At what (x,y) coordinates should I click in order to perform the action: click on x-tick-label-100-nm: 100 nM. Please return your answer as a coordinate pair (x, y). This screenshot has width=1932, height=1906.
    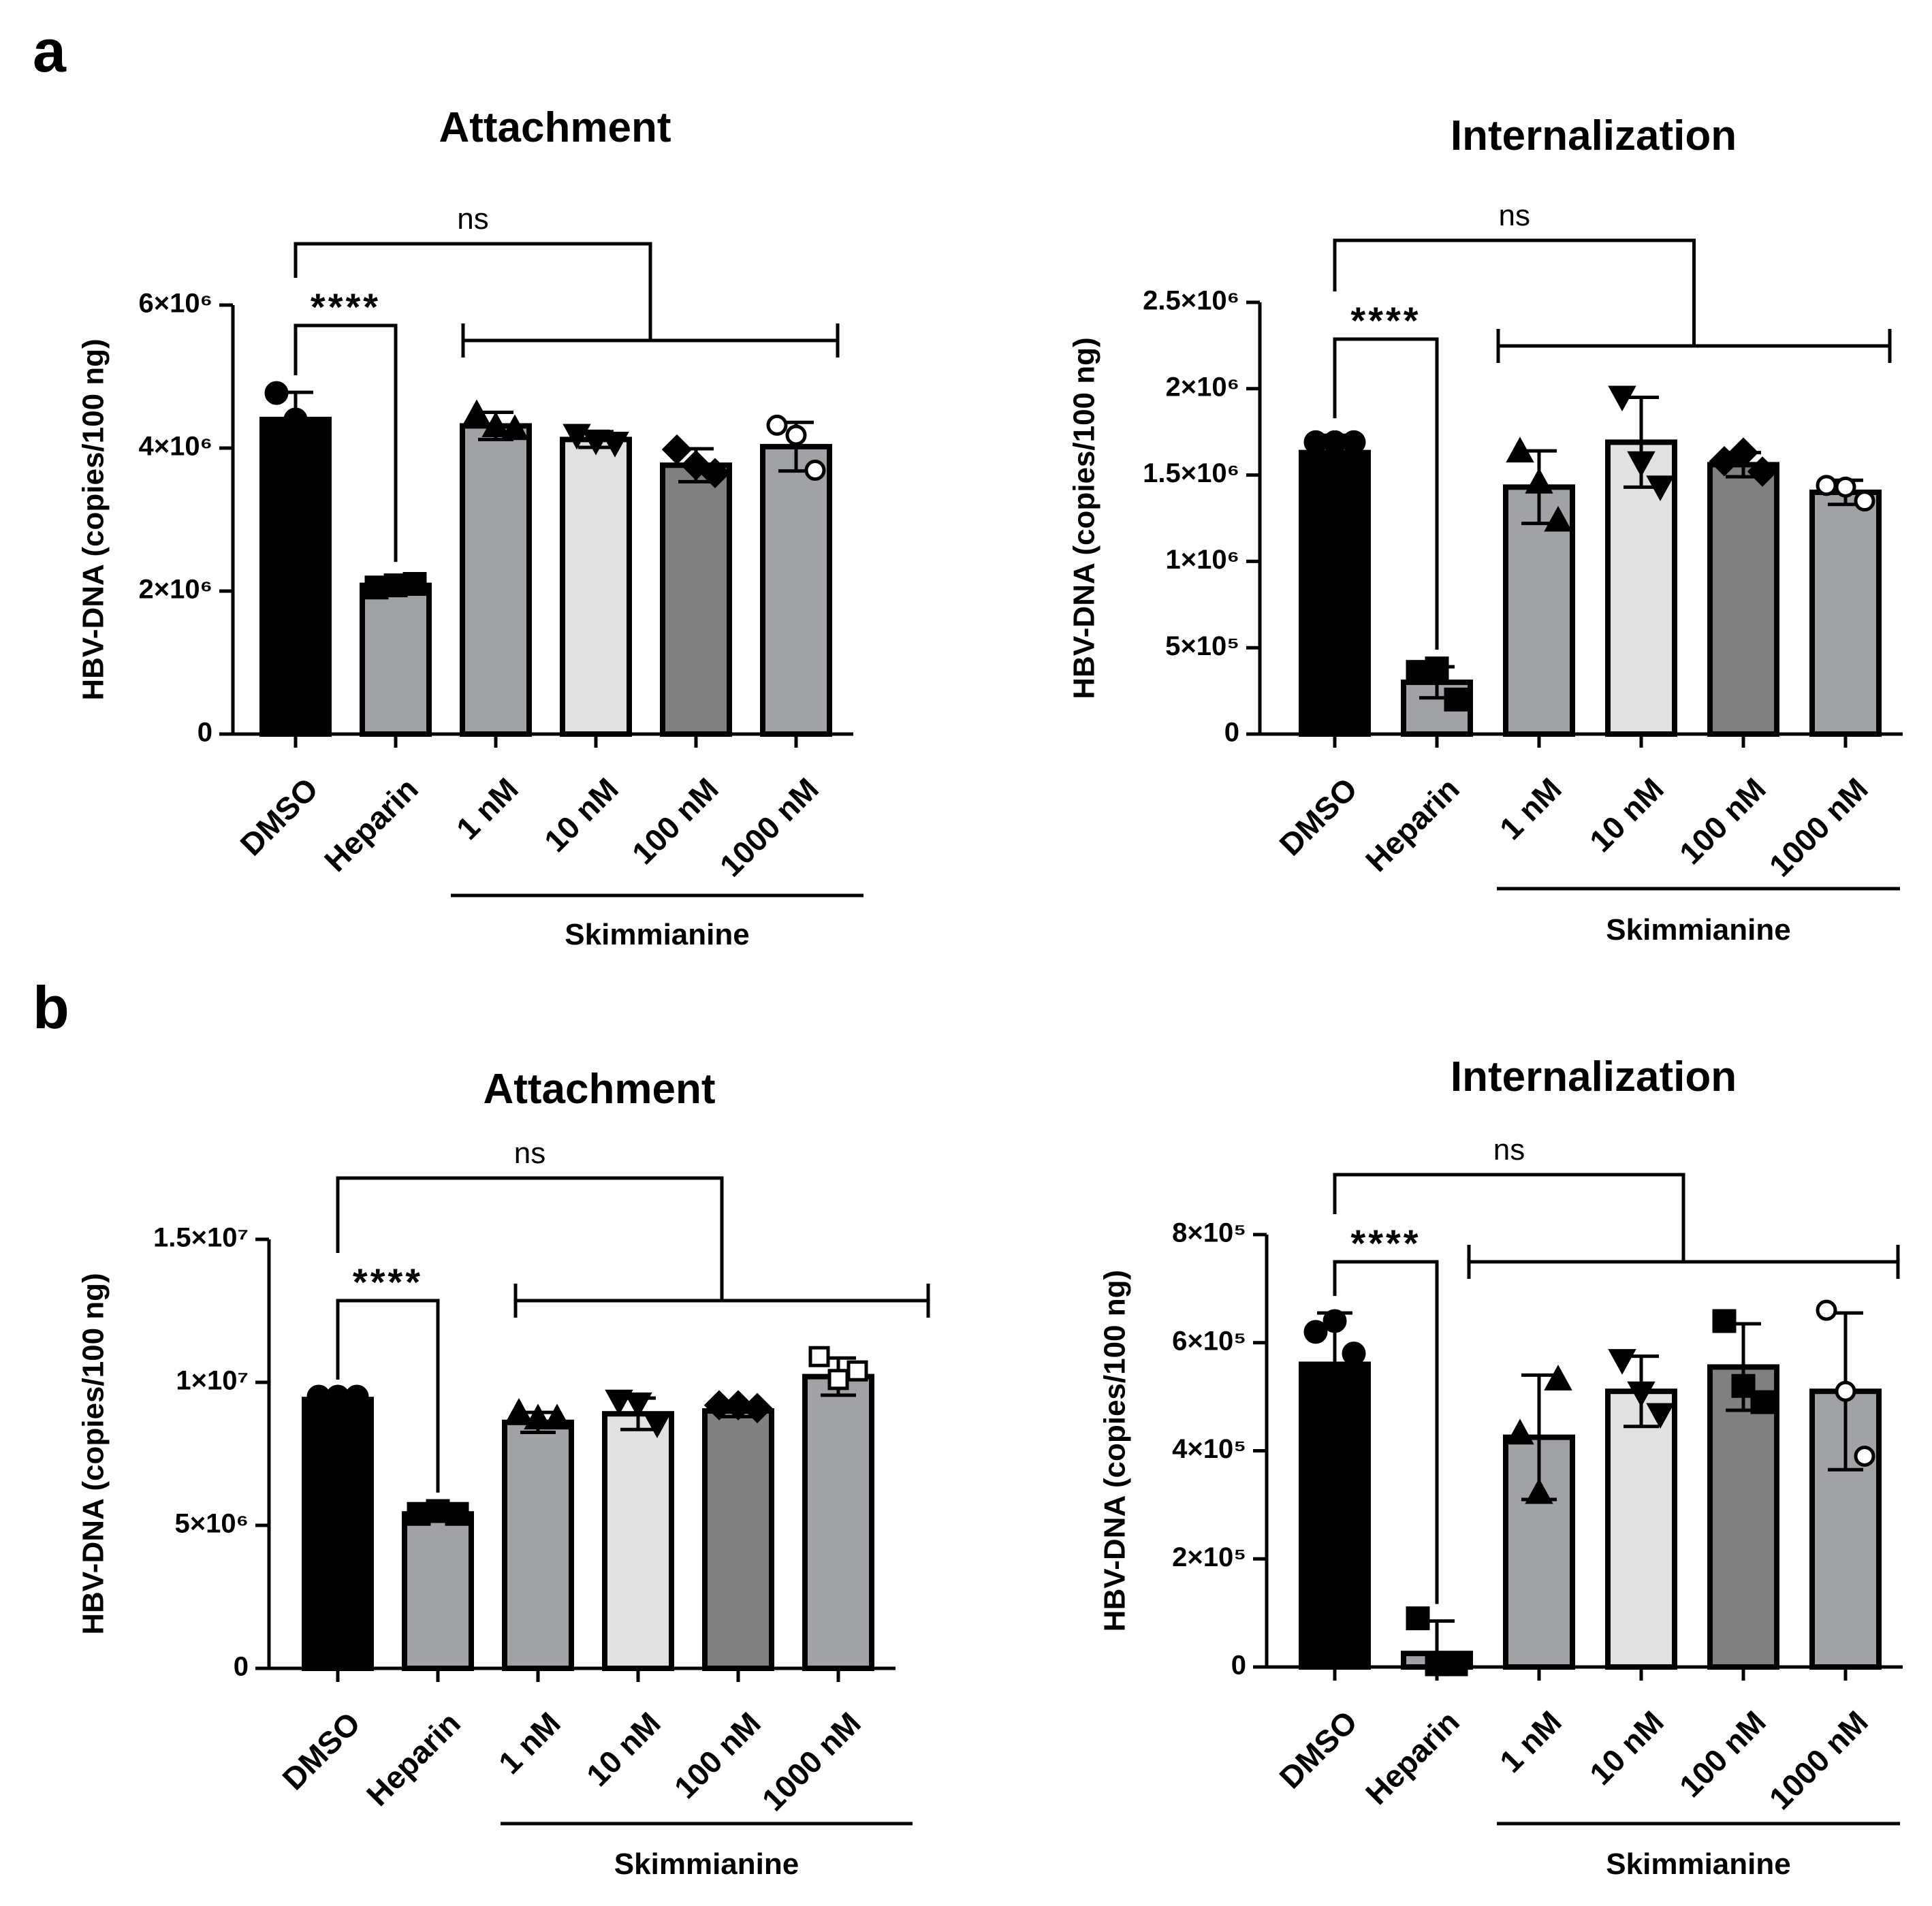
    Looking at the image, I should click on (675, 821).